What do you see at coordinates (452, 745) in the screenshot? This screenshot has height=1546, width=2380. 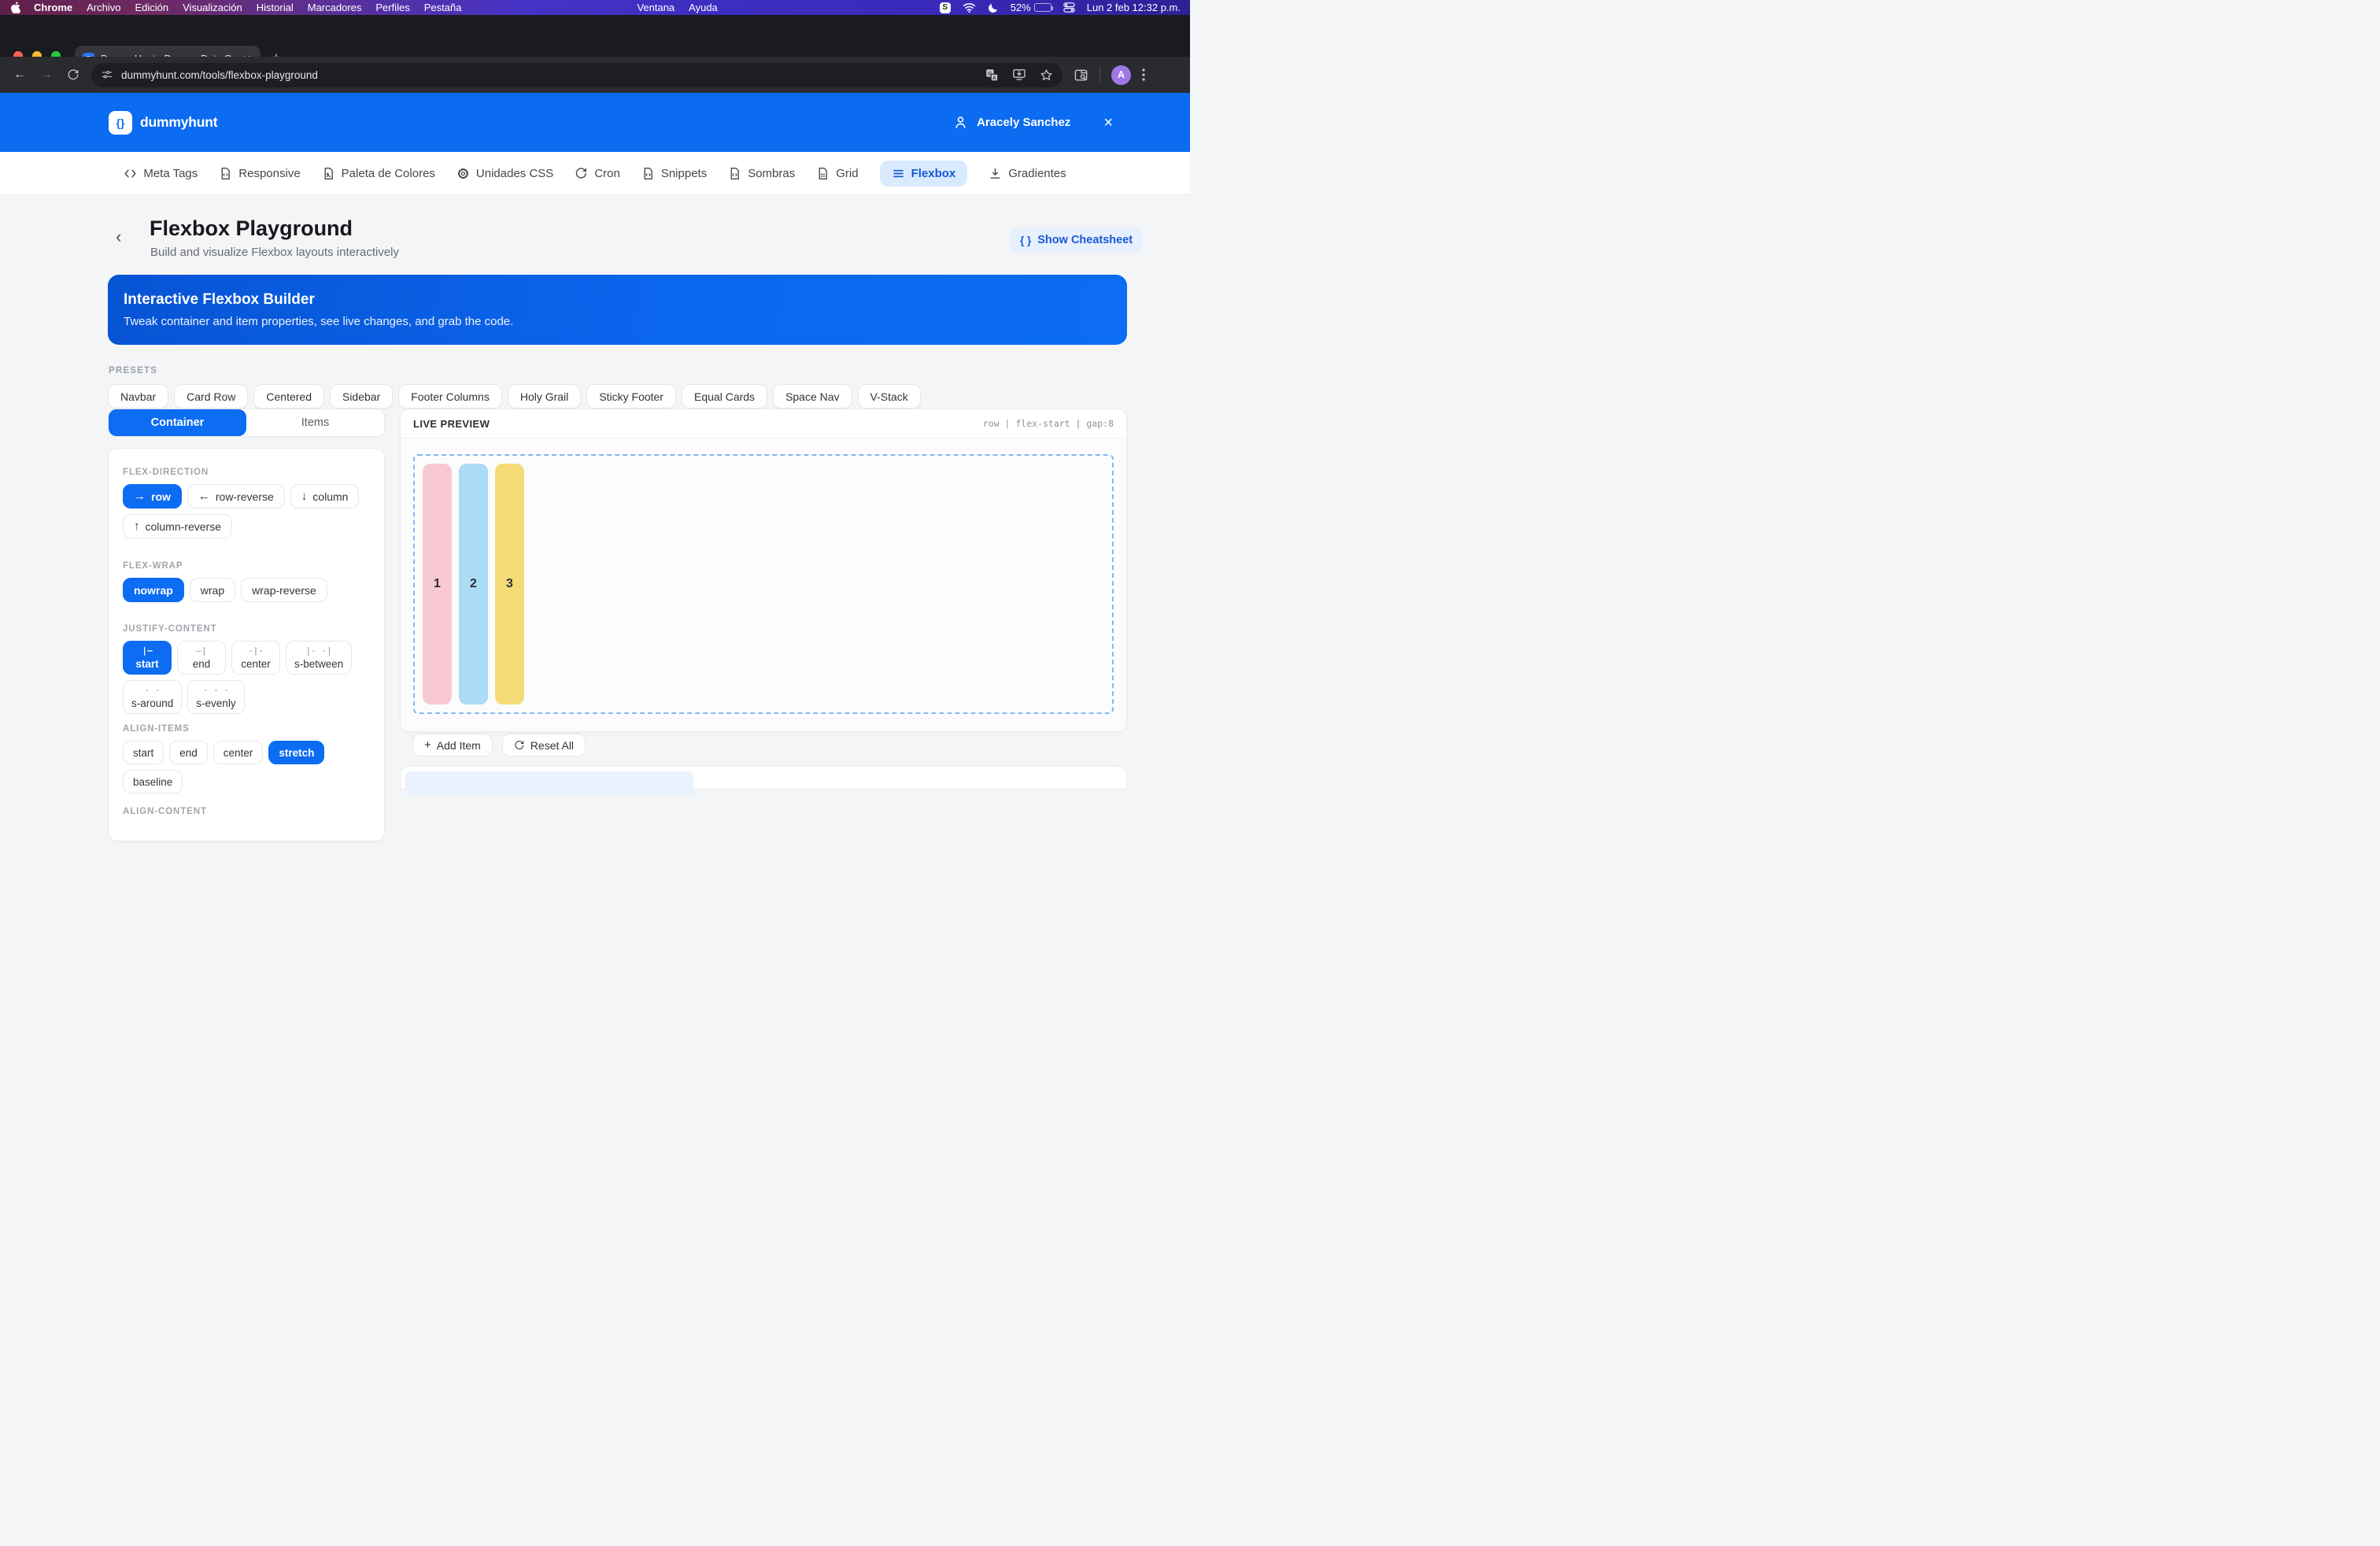 I see `add-item-button: + Add Item` at bounding box center [452, 745].